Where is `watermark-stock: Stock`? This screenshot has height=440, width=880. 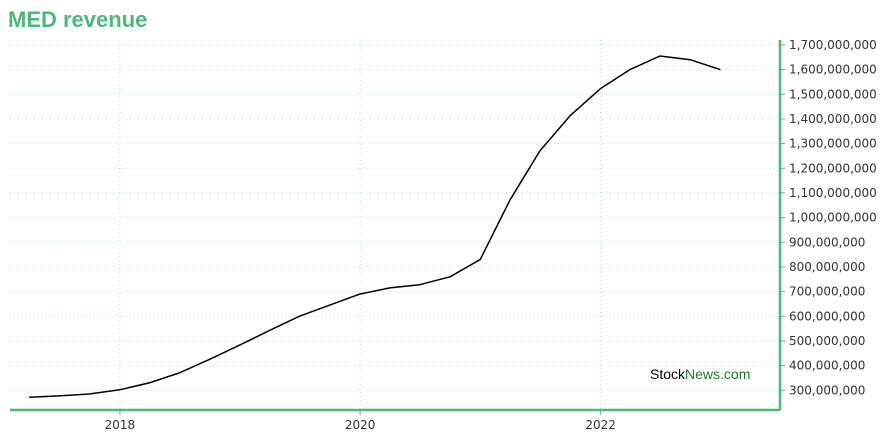 watermark-stock: Stock is located at coordinates (668, 374).